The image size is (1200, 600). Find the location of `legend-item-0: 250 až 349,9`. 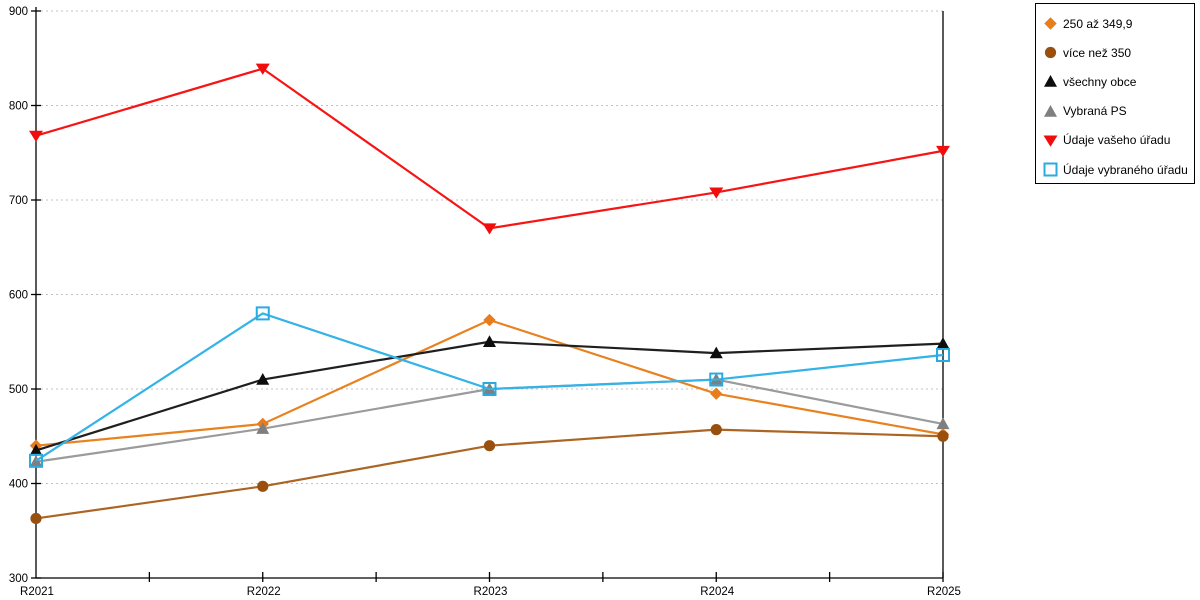

legend-item-0: 250 až 349,9 is located at coordinates (1118, 23).